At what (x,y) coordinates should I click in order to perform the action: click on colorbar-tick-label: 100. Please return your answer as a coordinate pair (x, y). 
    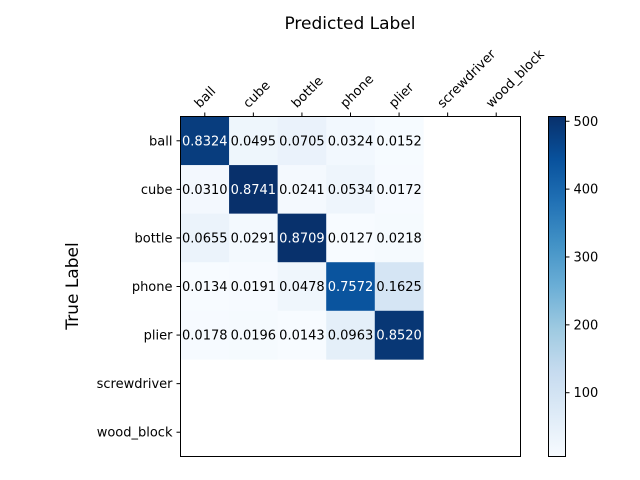
    Looking at the image, I should click on (586, 393).